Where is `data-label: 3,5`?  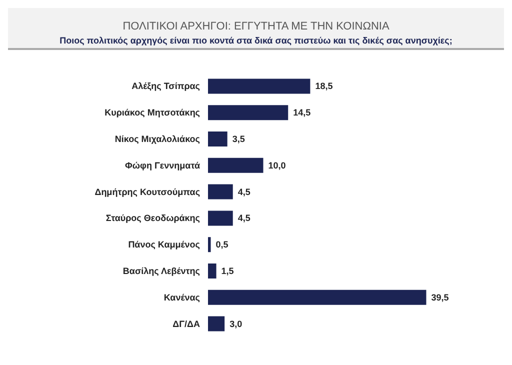
data-label: 3,5 is located at coordinates (238, 139).